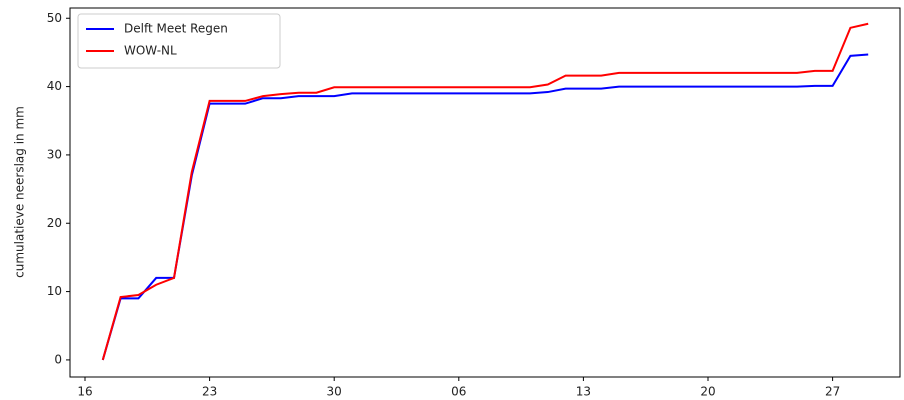 This screenshot has width=904, height=400. I want to click on y-axis-label: cumulatieve neerslag in mm, so click(20, 192).